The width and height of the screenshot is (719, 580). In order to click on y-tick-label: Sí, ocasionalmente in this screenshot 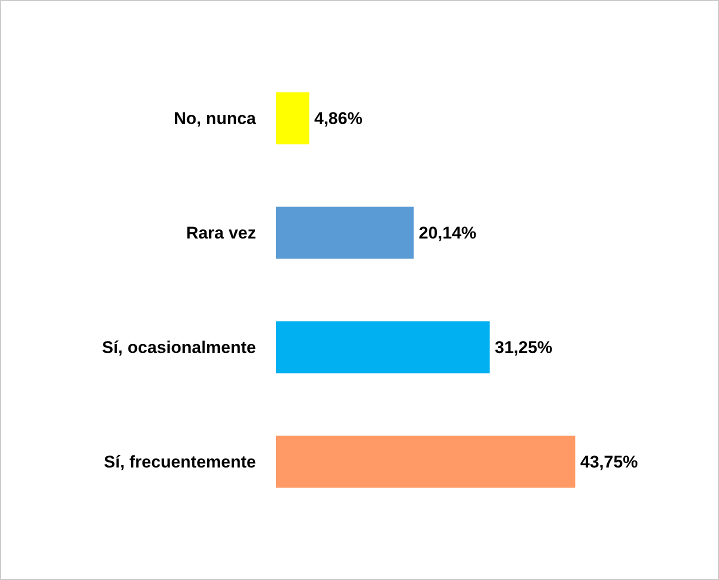, I will do `click(179, 347)`.